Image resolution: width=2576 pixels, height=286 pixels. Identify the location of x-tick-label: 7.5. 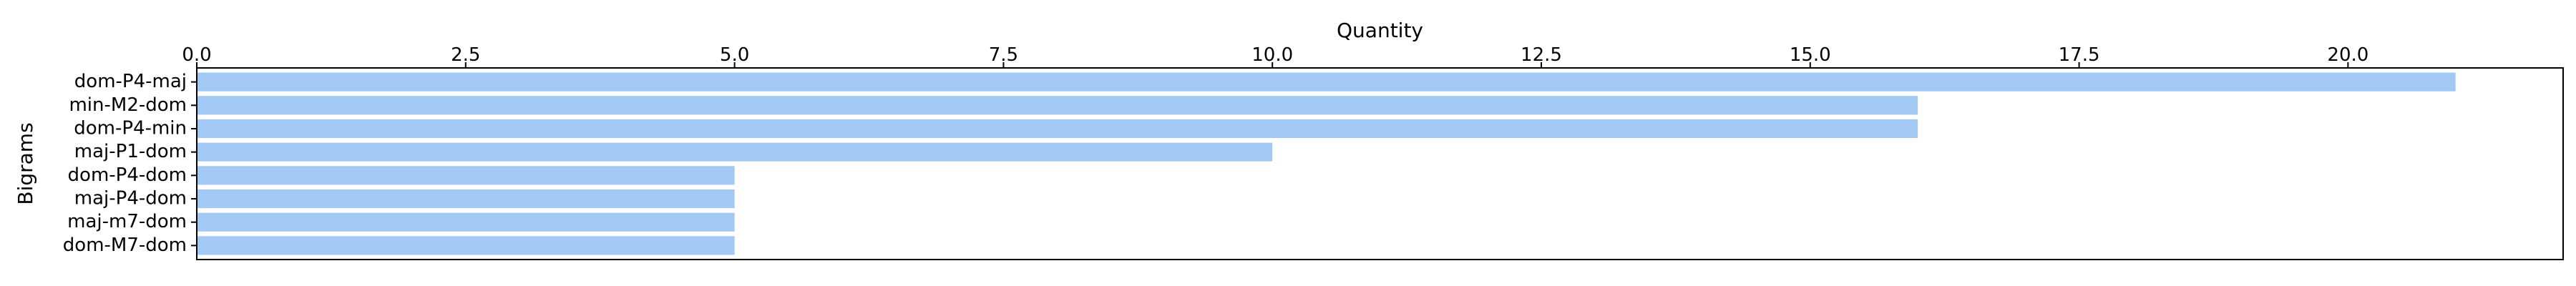
(1003, 55).